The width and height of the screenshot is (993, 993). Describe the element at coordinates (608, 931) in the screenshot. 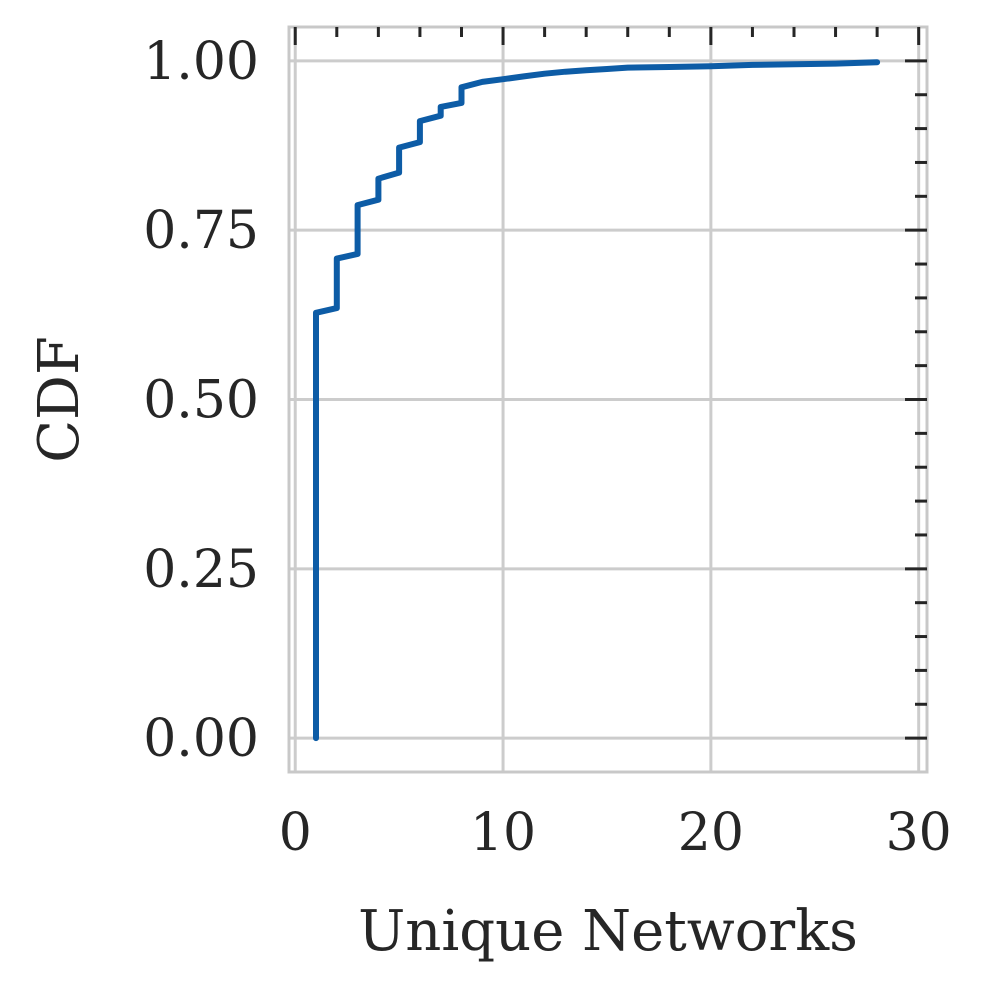

I see `x-axis-label: Unique Networks` at that location.